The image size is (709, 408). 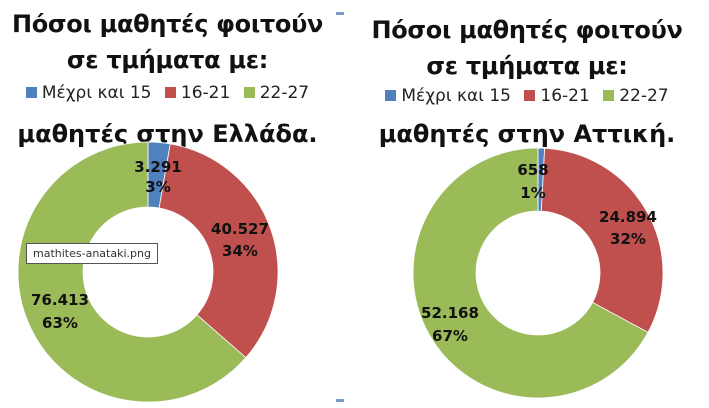 What do you see at coordinates (450, 336) in the screenshot?
I see `label-pct-22-27: 67%` at bounding box center [450, 336].